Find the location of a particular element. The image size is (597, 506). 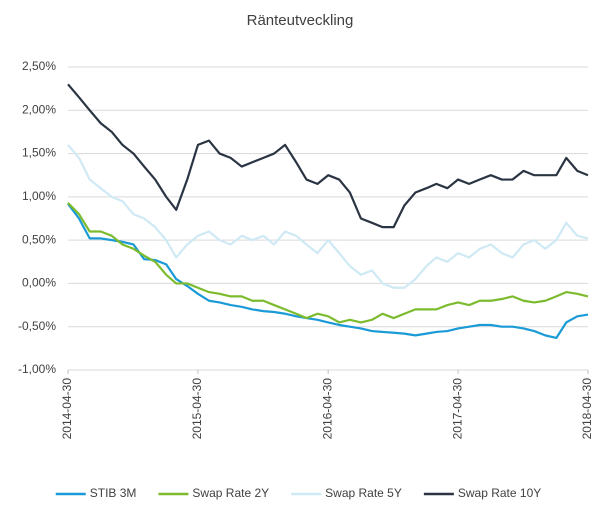

legend-label: Swap Rate 10Y is located at coordinates (499, 493).